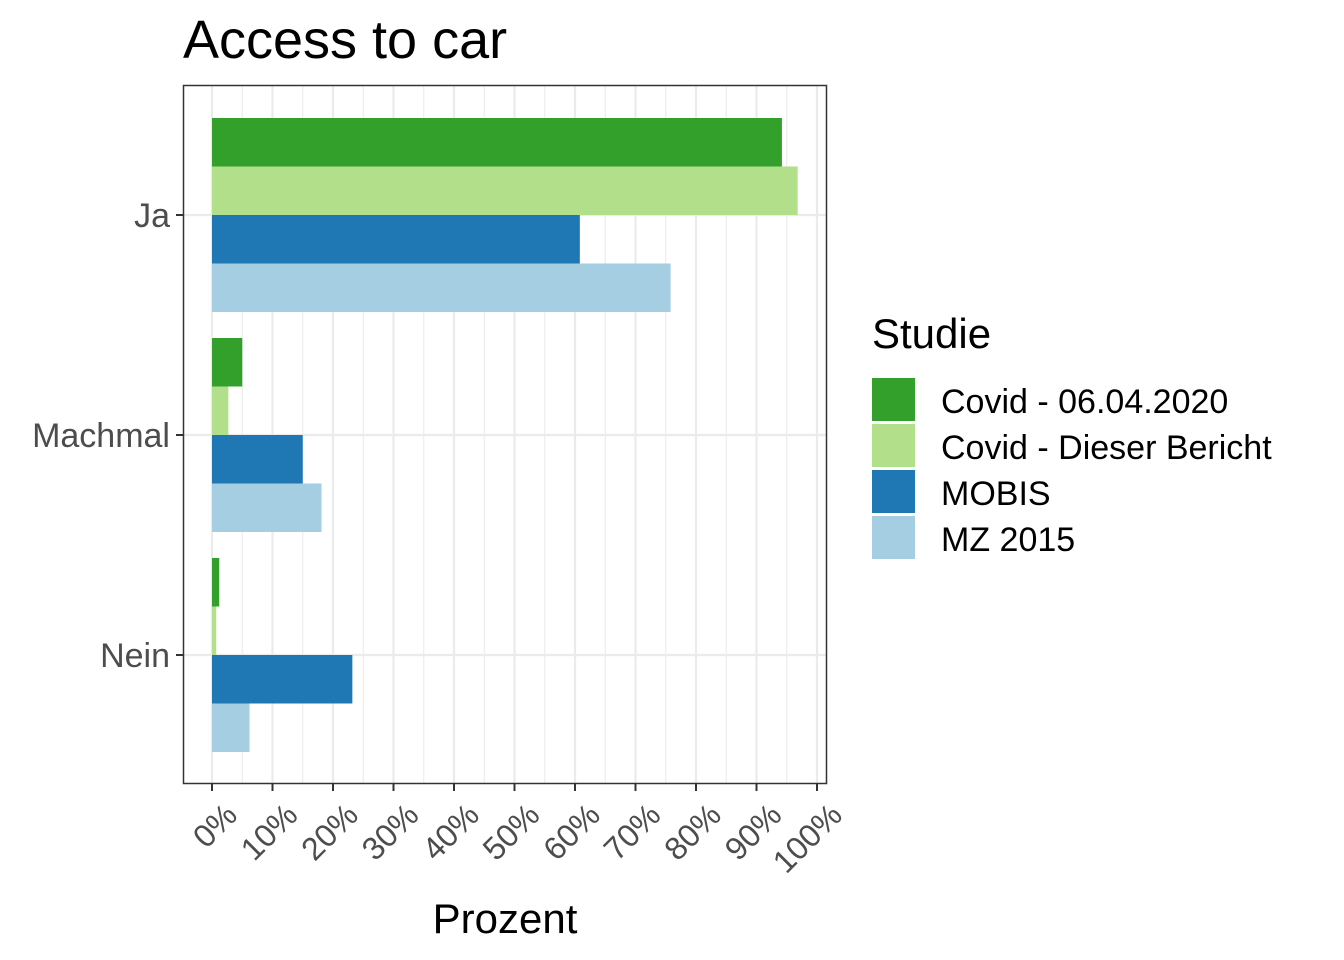 The height and width of the screenshot is (960, 1344). I want to click on x-tick-label: 30%, so click(390, 831).